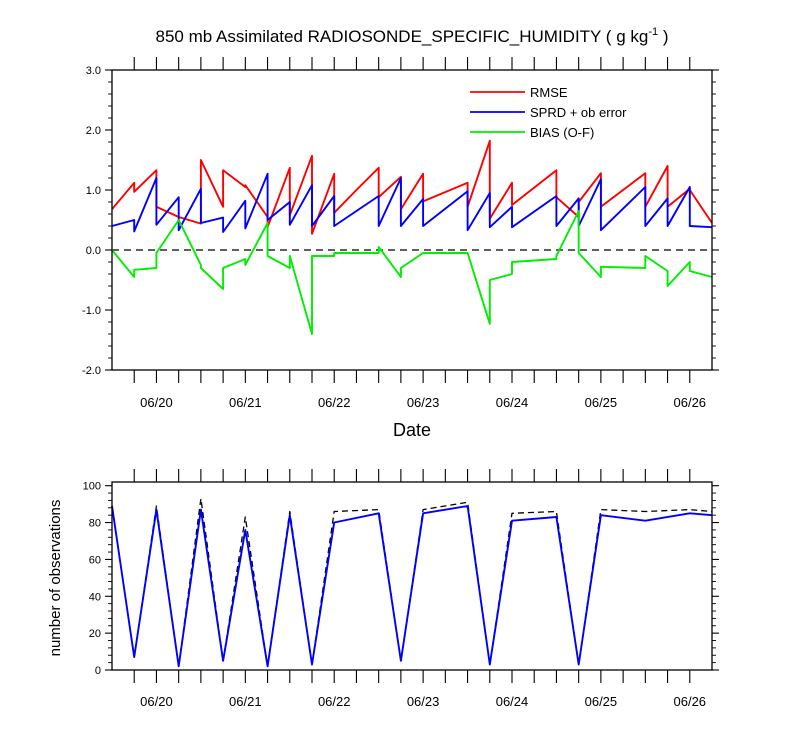 The image size is (800, 750). What do you see at coordinates (95, 634) in the screenshot?
I see `panel1-ytick-label: 20` at bounding box center [95, 634].